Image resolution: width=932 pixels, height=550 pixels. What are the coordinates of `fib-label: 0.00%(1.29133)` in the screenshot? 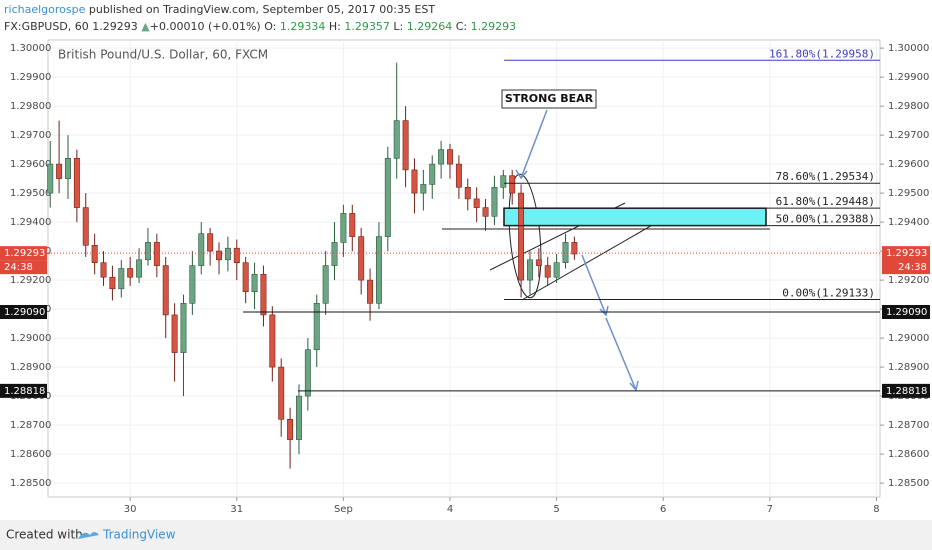 It's located at (828, 293).